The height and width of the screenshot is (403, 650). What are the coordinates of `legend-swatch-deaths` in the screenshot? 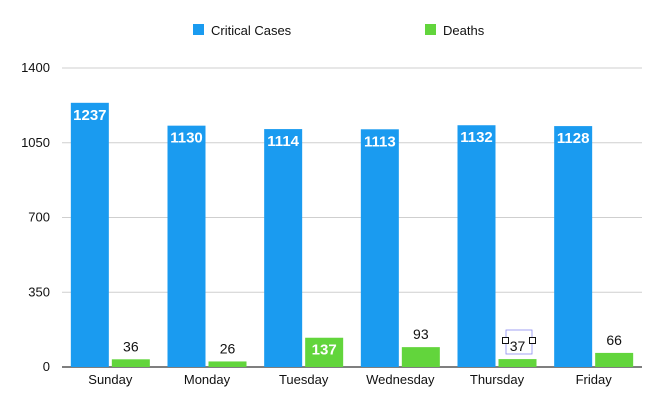 It's located at (430, 29).